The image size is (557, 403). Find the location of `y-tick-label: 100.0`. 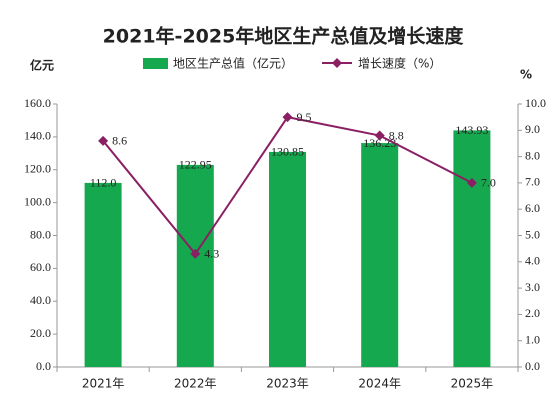

y-tick-label: 100.0 is located at coordinates (37, 201).